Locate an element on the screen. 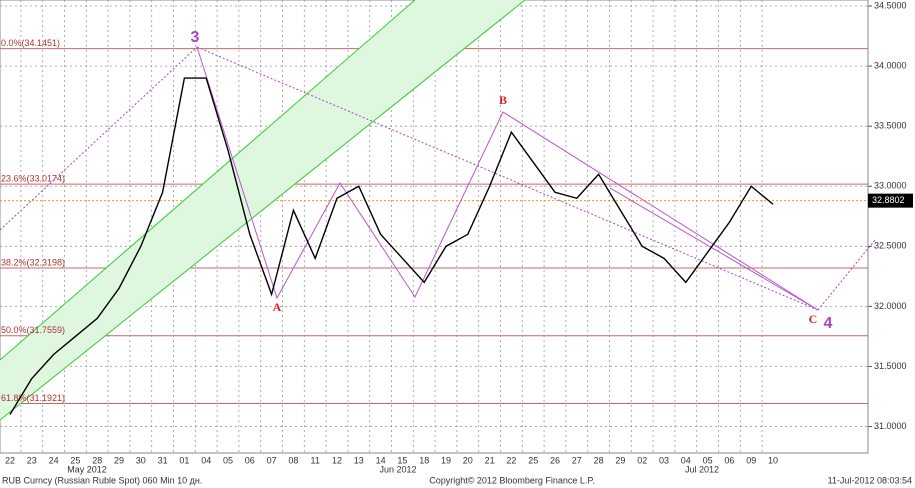 This screenshot has width=915, height=488. month-label: Jun 2012 is located at coordinates (397, 469).